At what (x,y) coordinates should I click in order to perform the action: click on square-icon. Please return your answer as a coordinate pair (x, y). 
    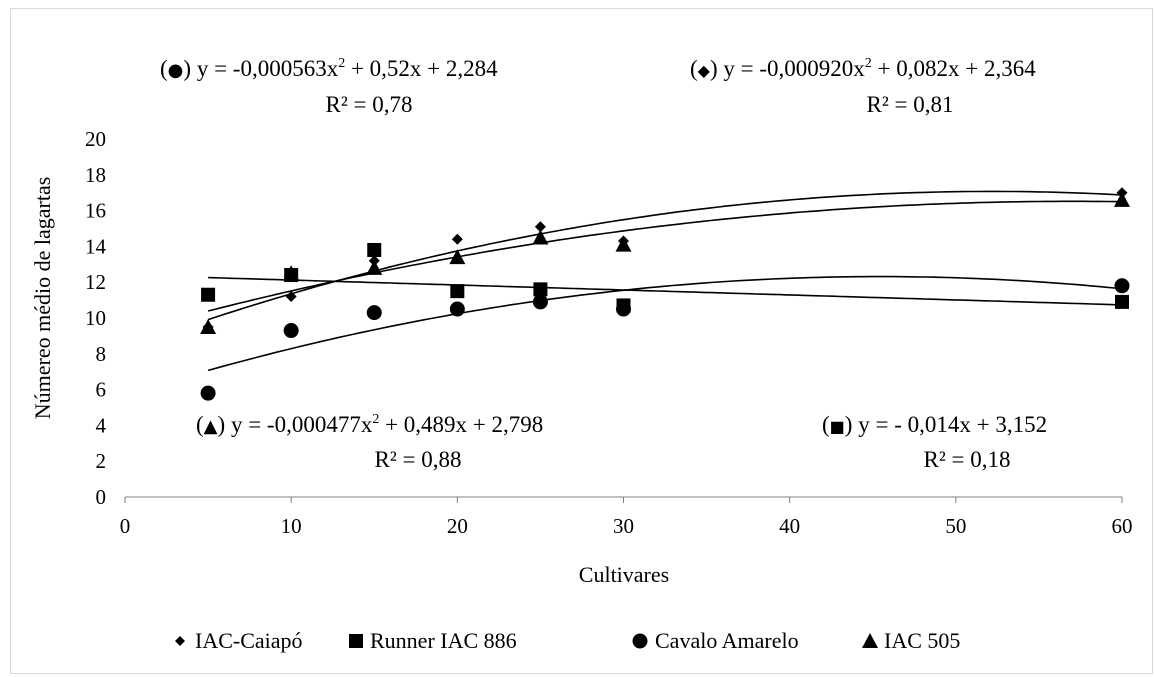
    Looking at the image, I should click on (356, 641).